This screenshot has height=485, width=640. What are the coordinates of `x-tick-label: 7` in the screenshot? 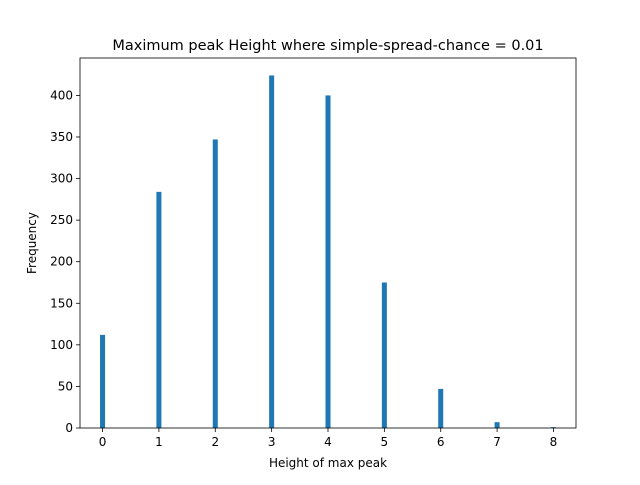 It's located at (497, 442).